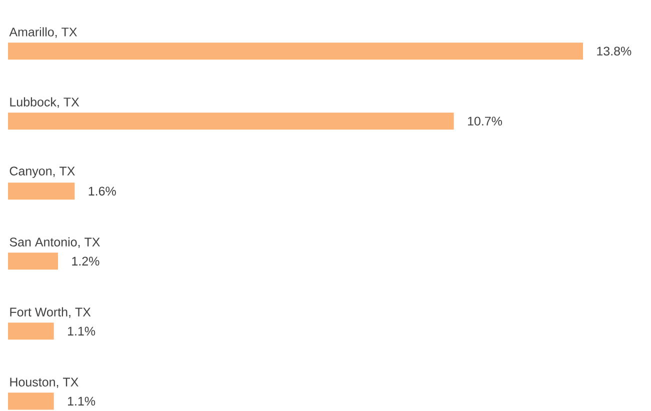 The width and height of the screenshot is (651, 411). What do you see at coordinates (50, 312) in the screenshot?
I see `y-tick-label: Fort Worth, TX` at bounding box center [50, 312].